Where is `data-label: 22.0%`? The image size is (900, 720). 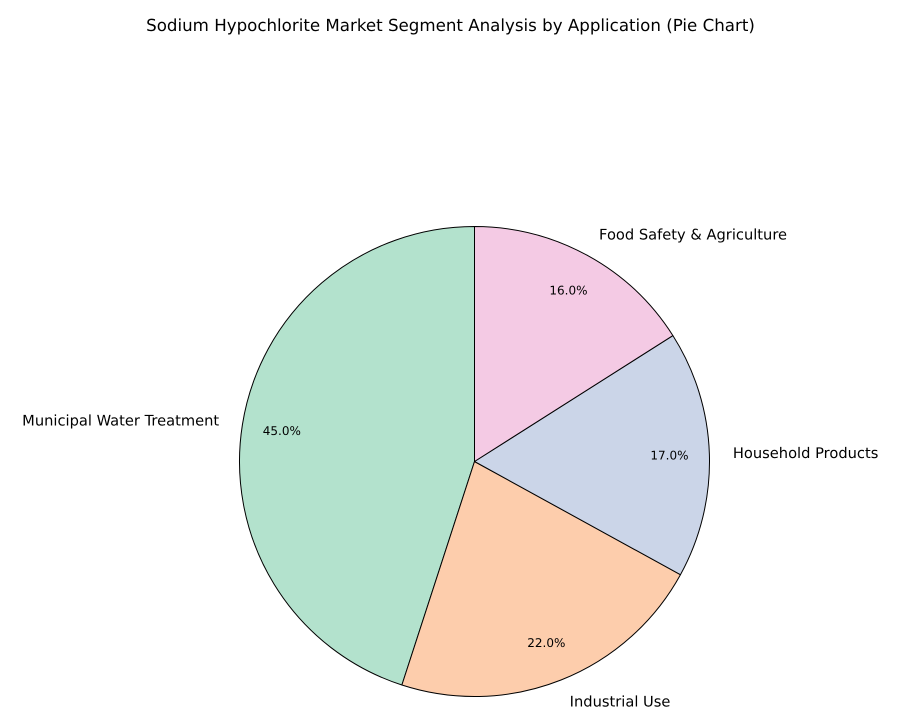
data-label: 22.0% is located at coordinates (546, 643).